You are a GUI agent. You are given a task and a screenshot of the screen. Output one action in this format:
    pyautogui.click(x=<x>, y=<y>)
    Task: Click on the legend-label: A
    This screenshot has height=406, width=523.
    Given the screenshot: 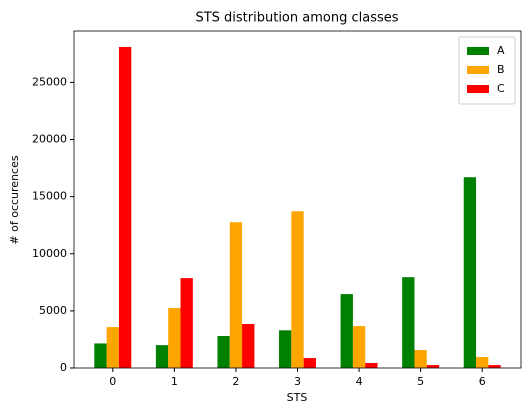 What is the action you would take?
    pyautogui.click(x=501, y=50)
    